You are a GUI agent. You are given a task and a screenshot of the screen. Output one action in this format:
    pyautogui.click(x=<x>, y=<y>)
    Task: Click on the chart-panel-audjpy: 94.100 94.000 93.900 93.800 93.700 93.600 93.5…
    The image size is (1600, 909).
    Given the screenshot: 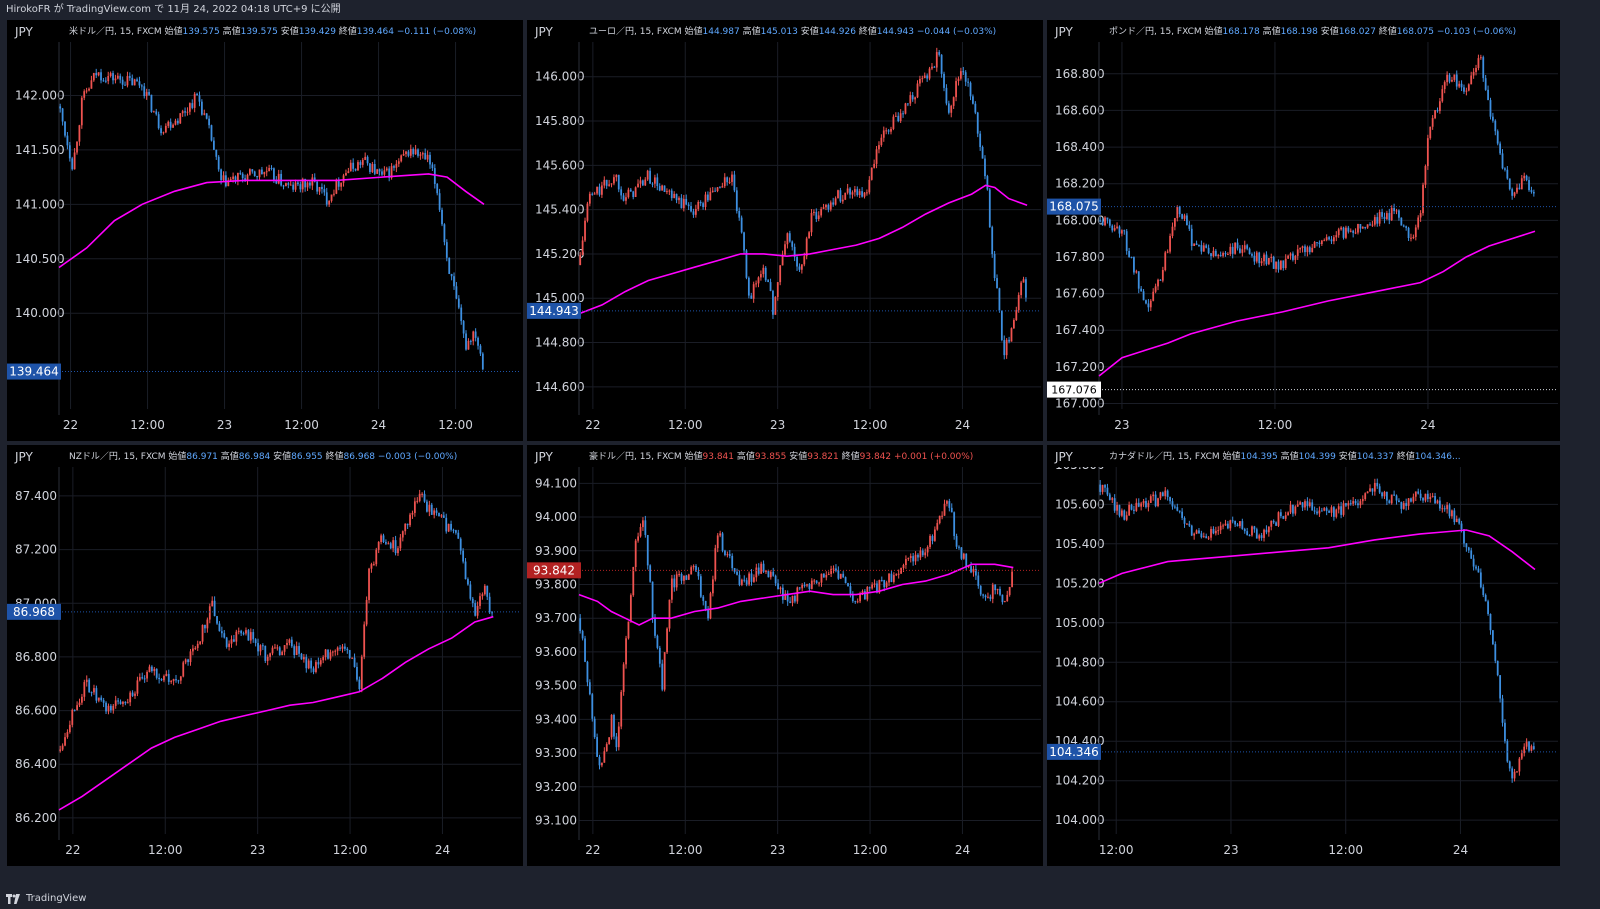 What is the action you would take?
    pyautogui.click(x=785, y=655)
    